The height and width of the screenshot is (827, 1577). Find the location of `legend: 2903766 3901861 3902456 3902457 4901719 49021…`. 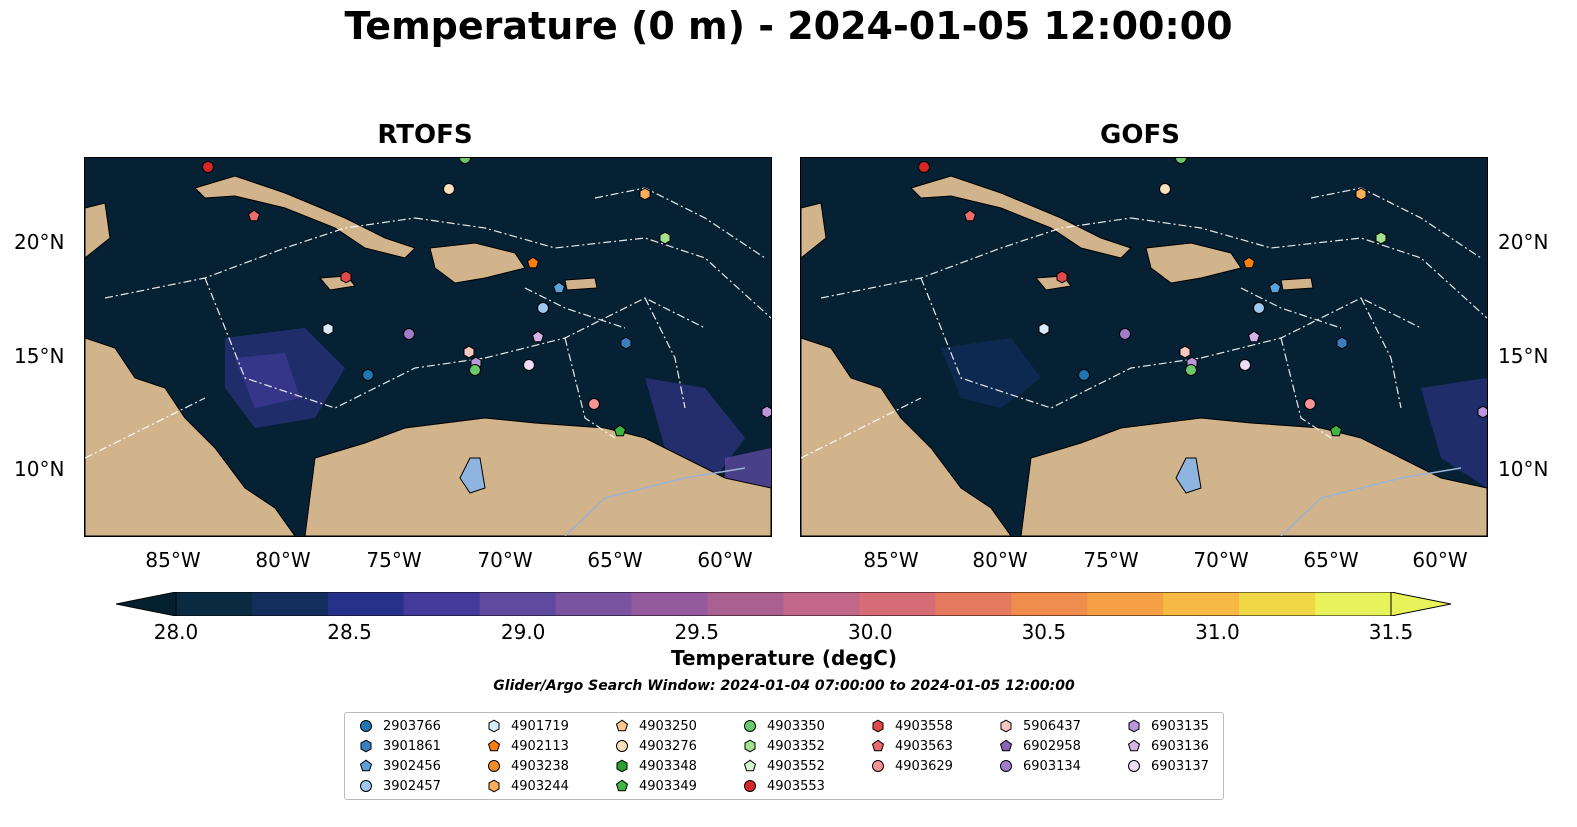

legend: 2903766 3901861 3902456 3902457 4901719 49021… is located at coordinates (784, 756).